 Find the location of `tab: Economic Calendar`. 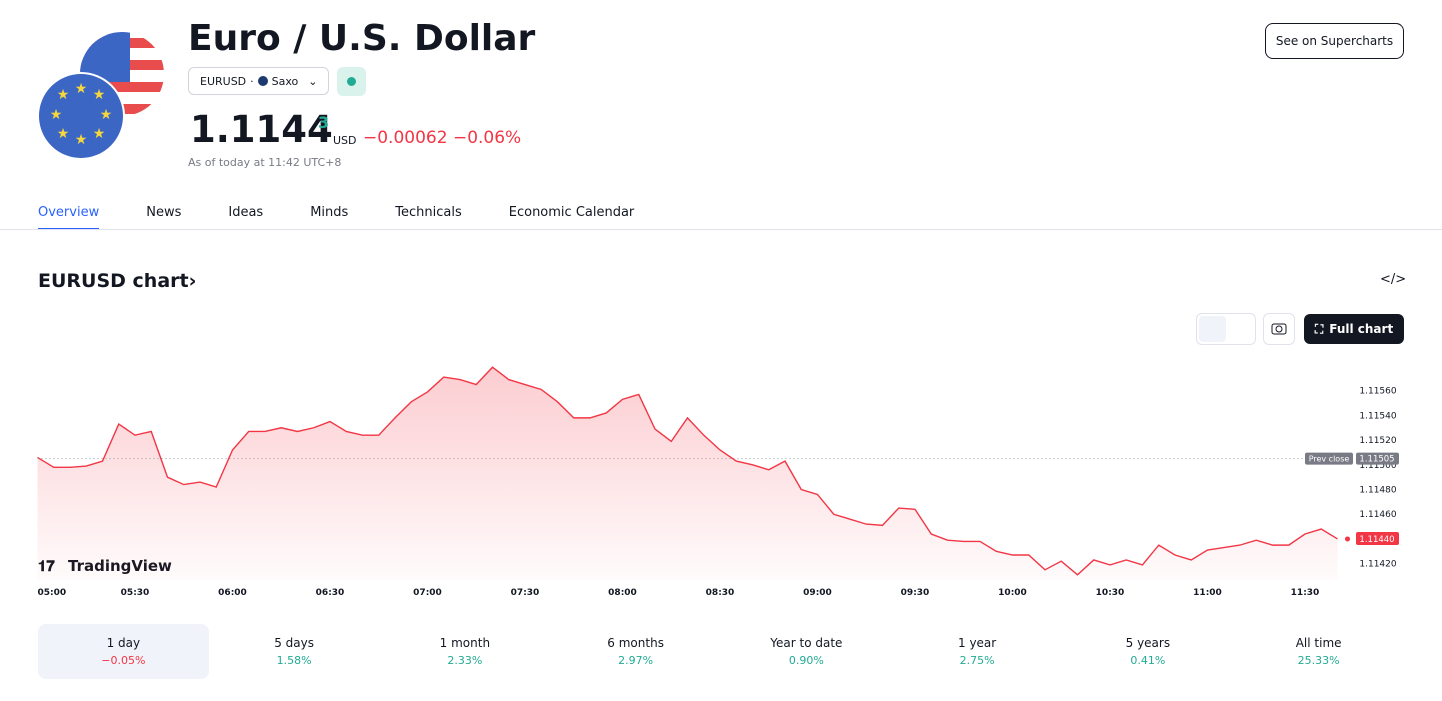

tab: Economic Calendar is located at coordinates (571, 212).